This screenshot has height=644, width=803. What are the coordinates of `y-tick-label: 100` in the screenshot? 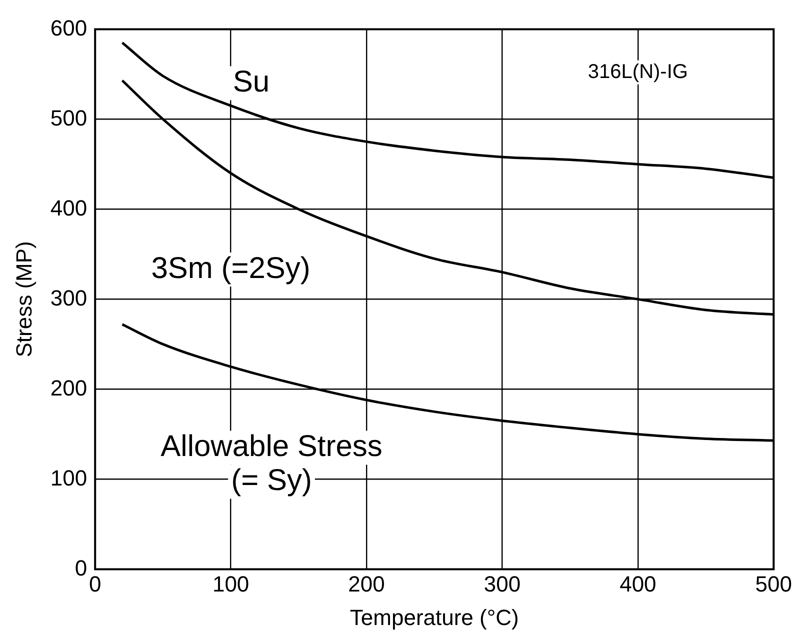 It's located at (69, 477).